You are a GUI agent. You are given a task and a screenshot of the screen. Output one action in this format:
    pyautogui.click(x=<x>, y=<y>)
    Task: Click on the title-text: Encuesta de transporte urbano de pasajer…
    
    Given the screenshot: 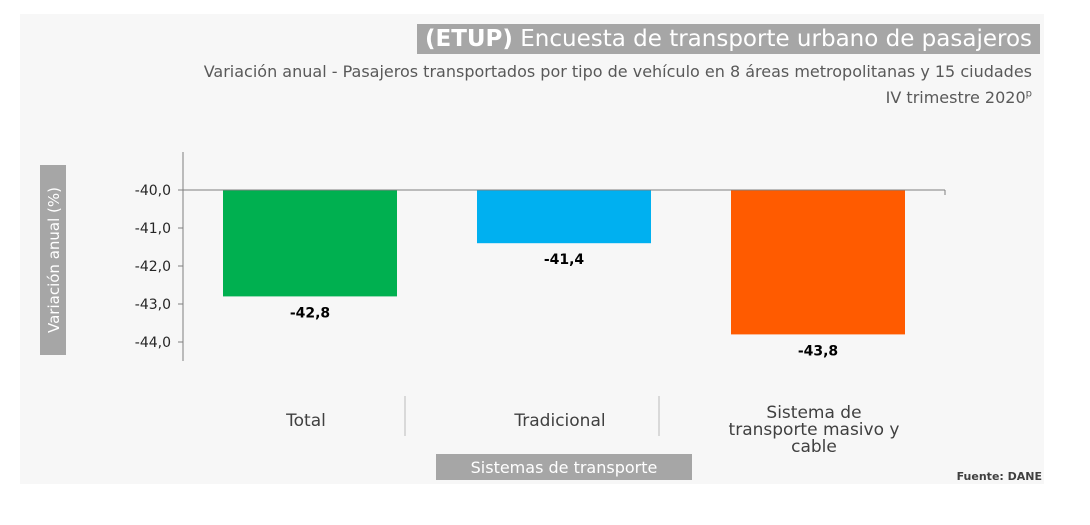 What is the action you would take?
    pyautogui.click(x=776, y=39)
    